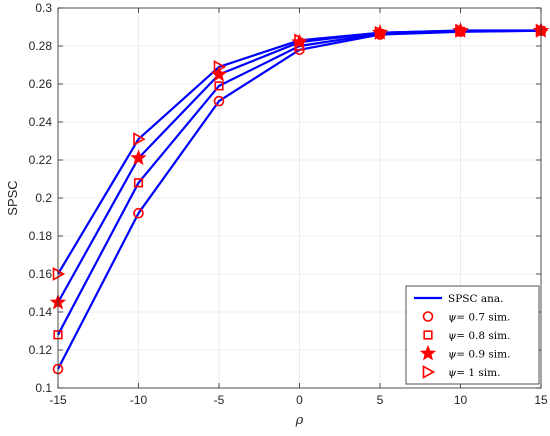 The width and height of the screenshot is (550, 436). Describe the element at coordinates (41, 312) in the screenshot. I see `y-tick-label: 0.14` at that location.